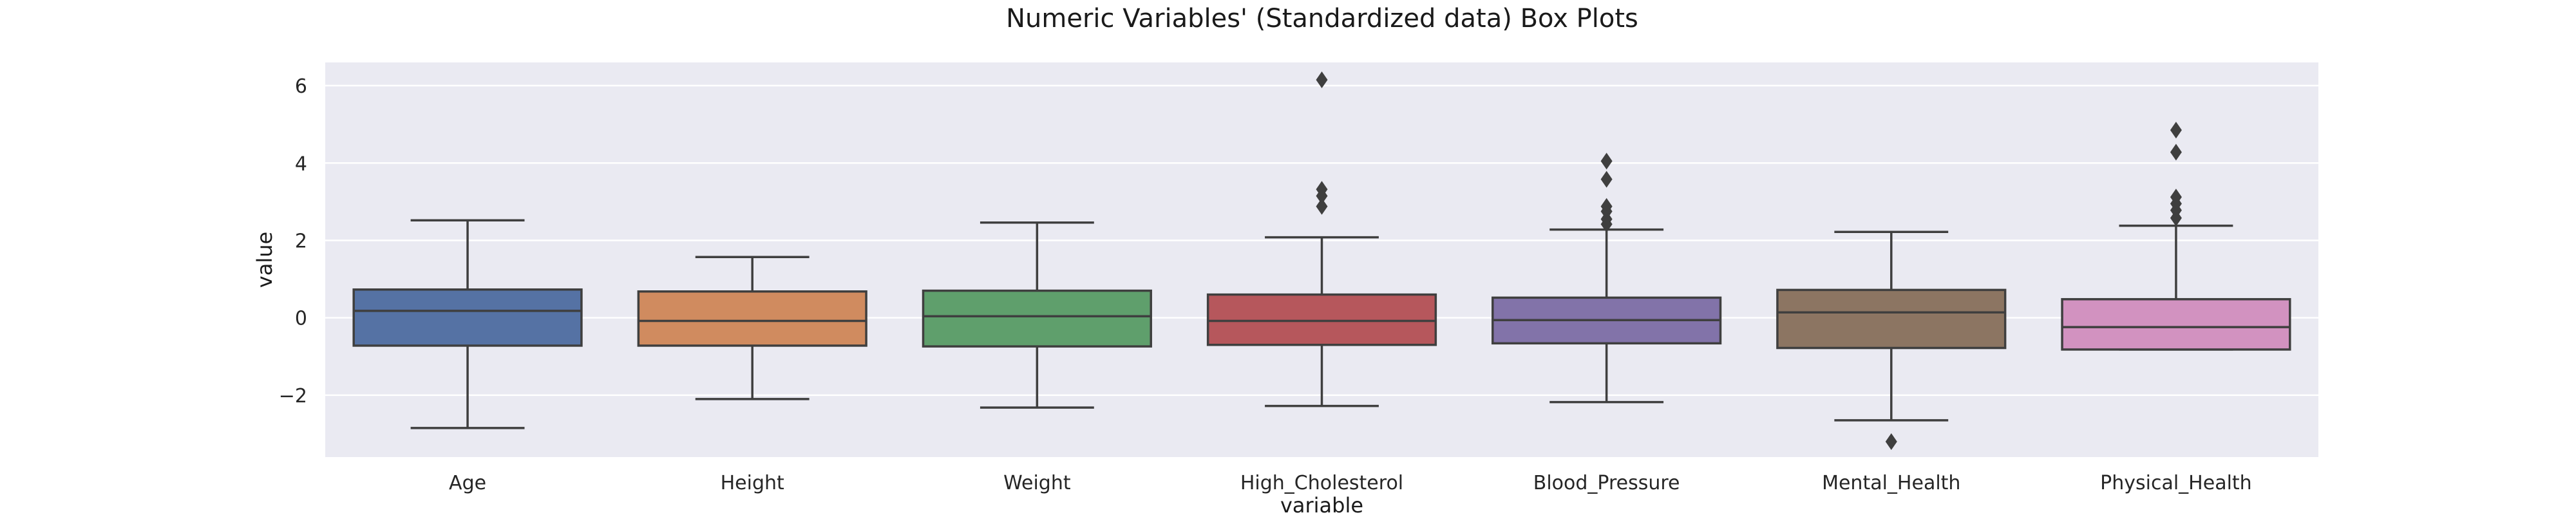  Describe the element at coordinates (264, 260) in the screenshot. I see `y-axis-label: value` at that location.